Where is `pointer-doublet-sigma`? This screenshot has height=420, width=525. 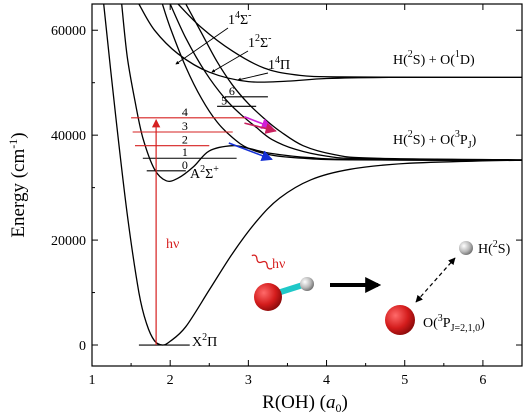
pointer-doublet-sigma is located at coordinates (230, 61).